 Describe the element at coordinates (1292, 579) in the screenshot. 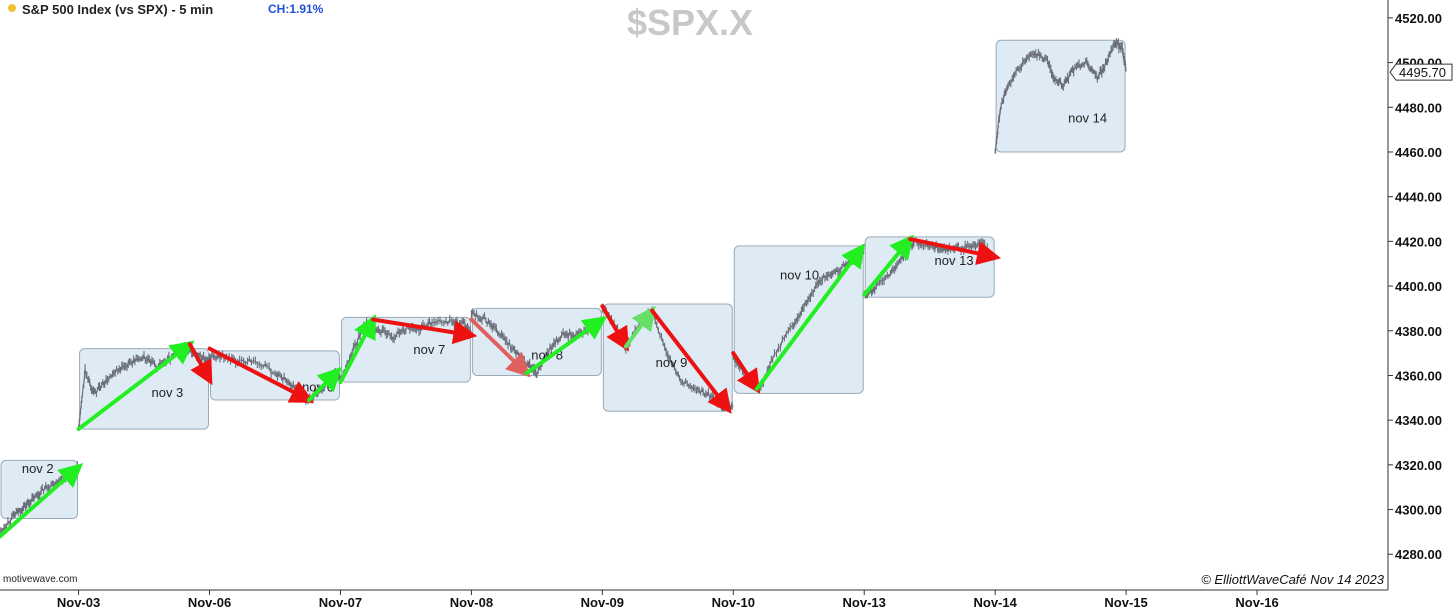

I see `copyright-label: © ElliottWaveCafé Nov 14 2023` at that location.